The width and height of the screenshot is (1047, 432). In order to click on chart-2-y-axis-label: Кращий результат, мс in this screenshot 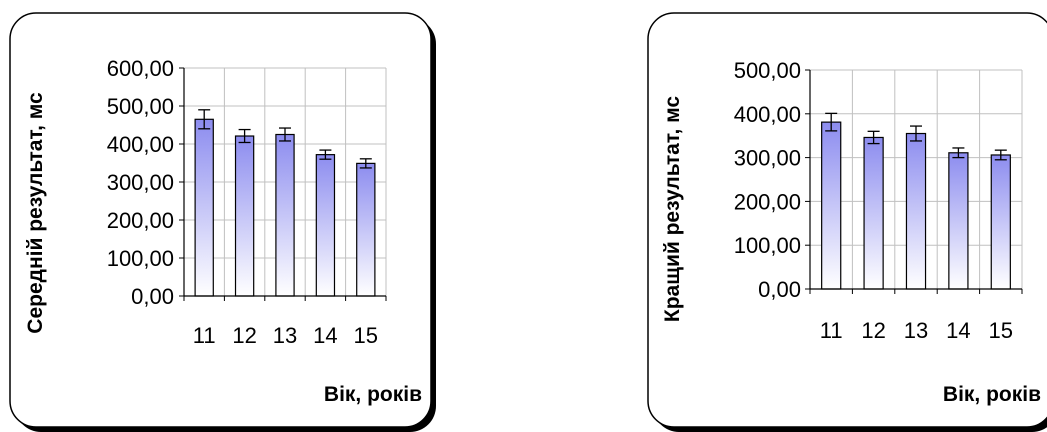, I will do `click(672, 209)`.